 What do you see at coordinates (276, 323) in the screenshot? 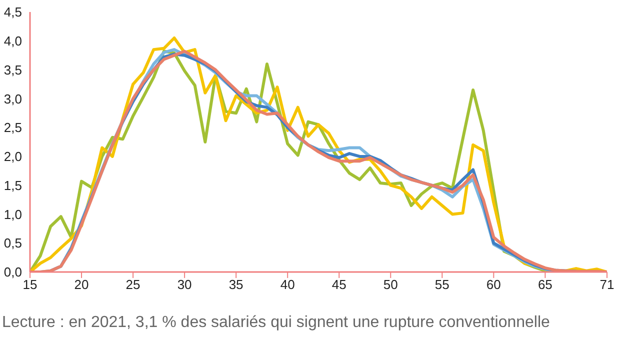
I see `text: Lecture : en 2021, 3,1 % des salariés qui signent une rupture conventionnelle` at bounding box center [276, 323].